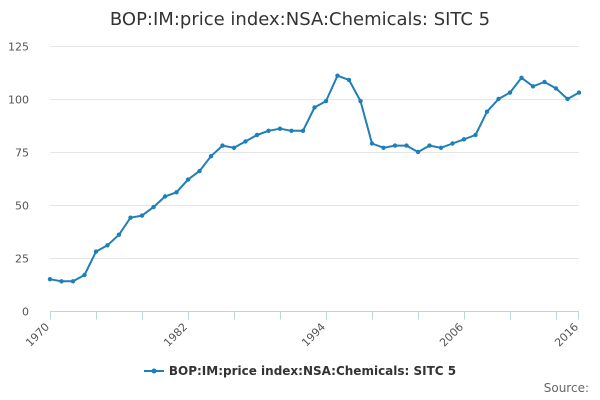  What do you see at coordinates (313, 334) in the screenshot?
I see `x-tick-label: 1994` at bounding box center [313, 334].